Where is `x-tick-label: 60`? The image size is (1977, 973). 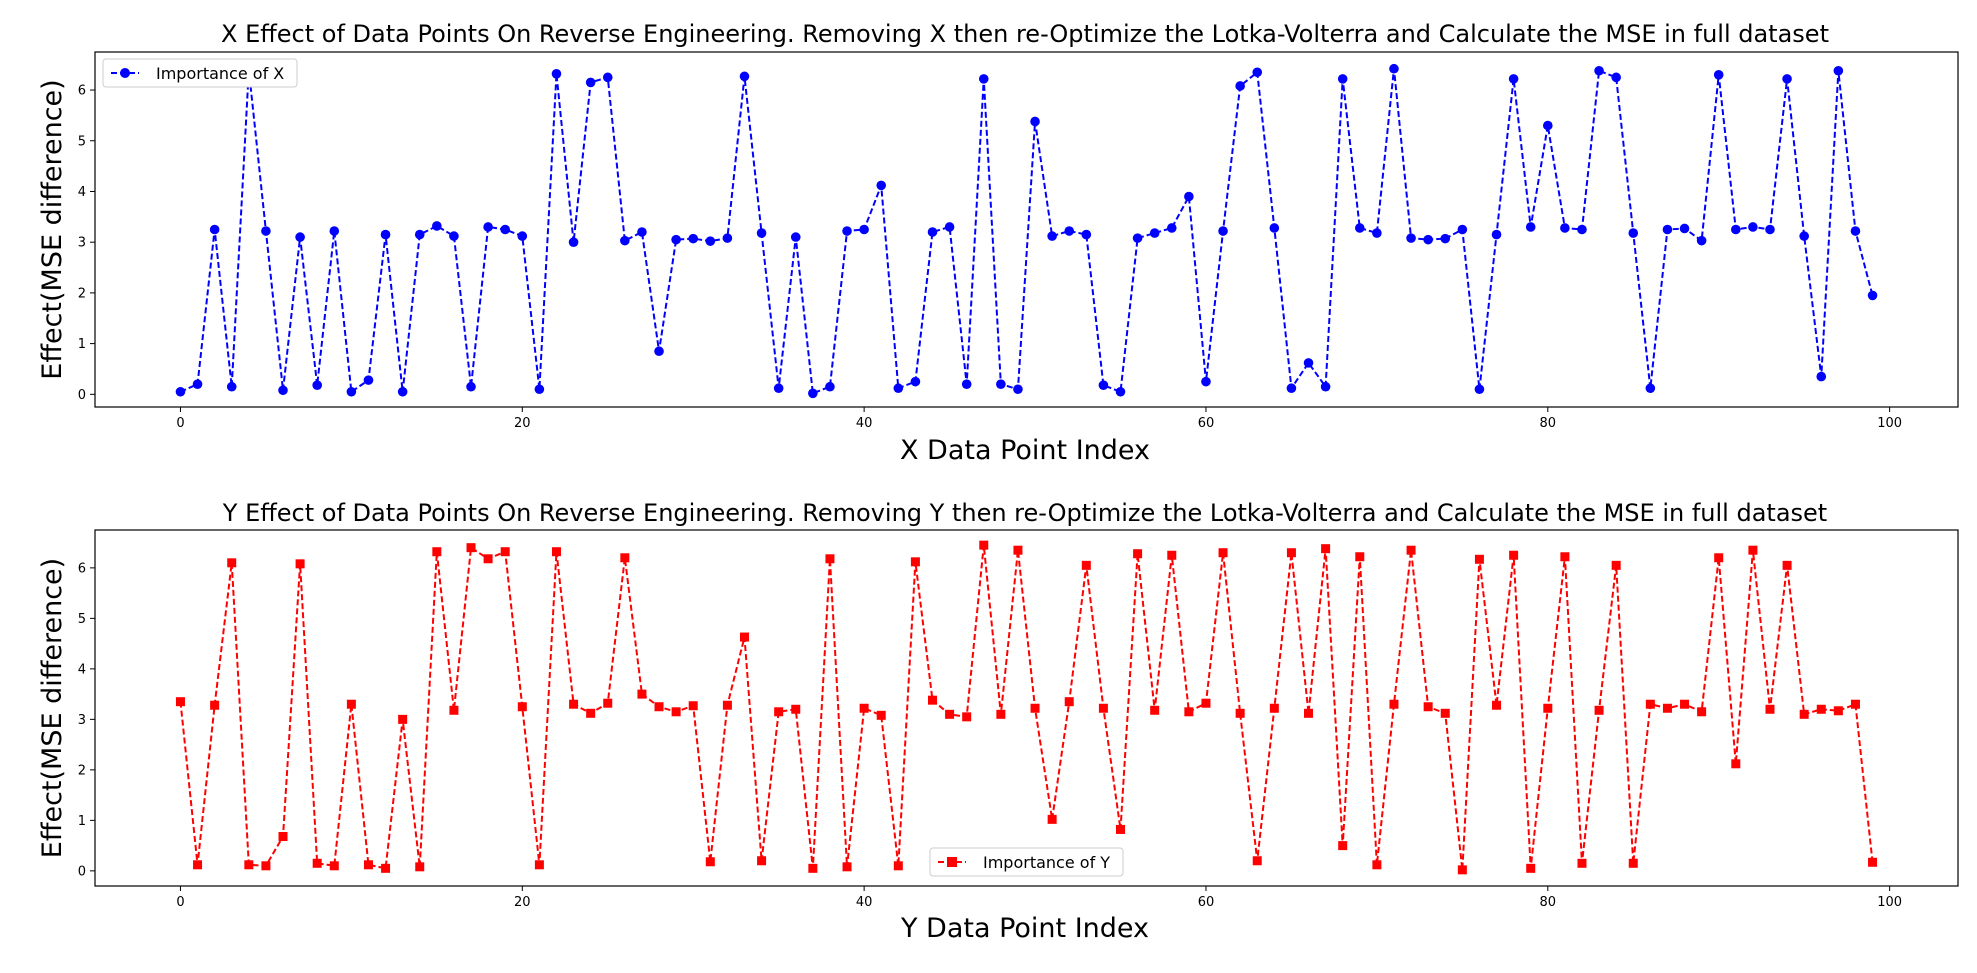 x-tick-label: 60 is located at coordinates (1206, 902).